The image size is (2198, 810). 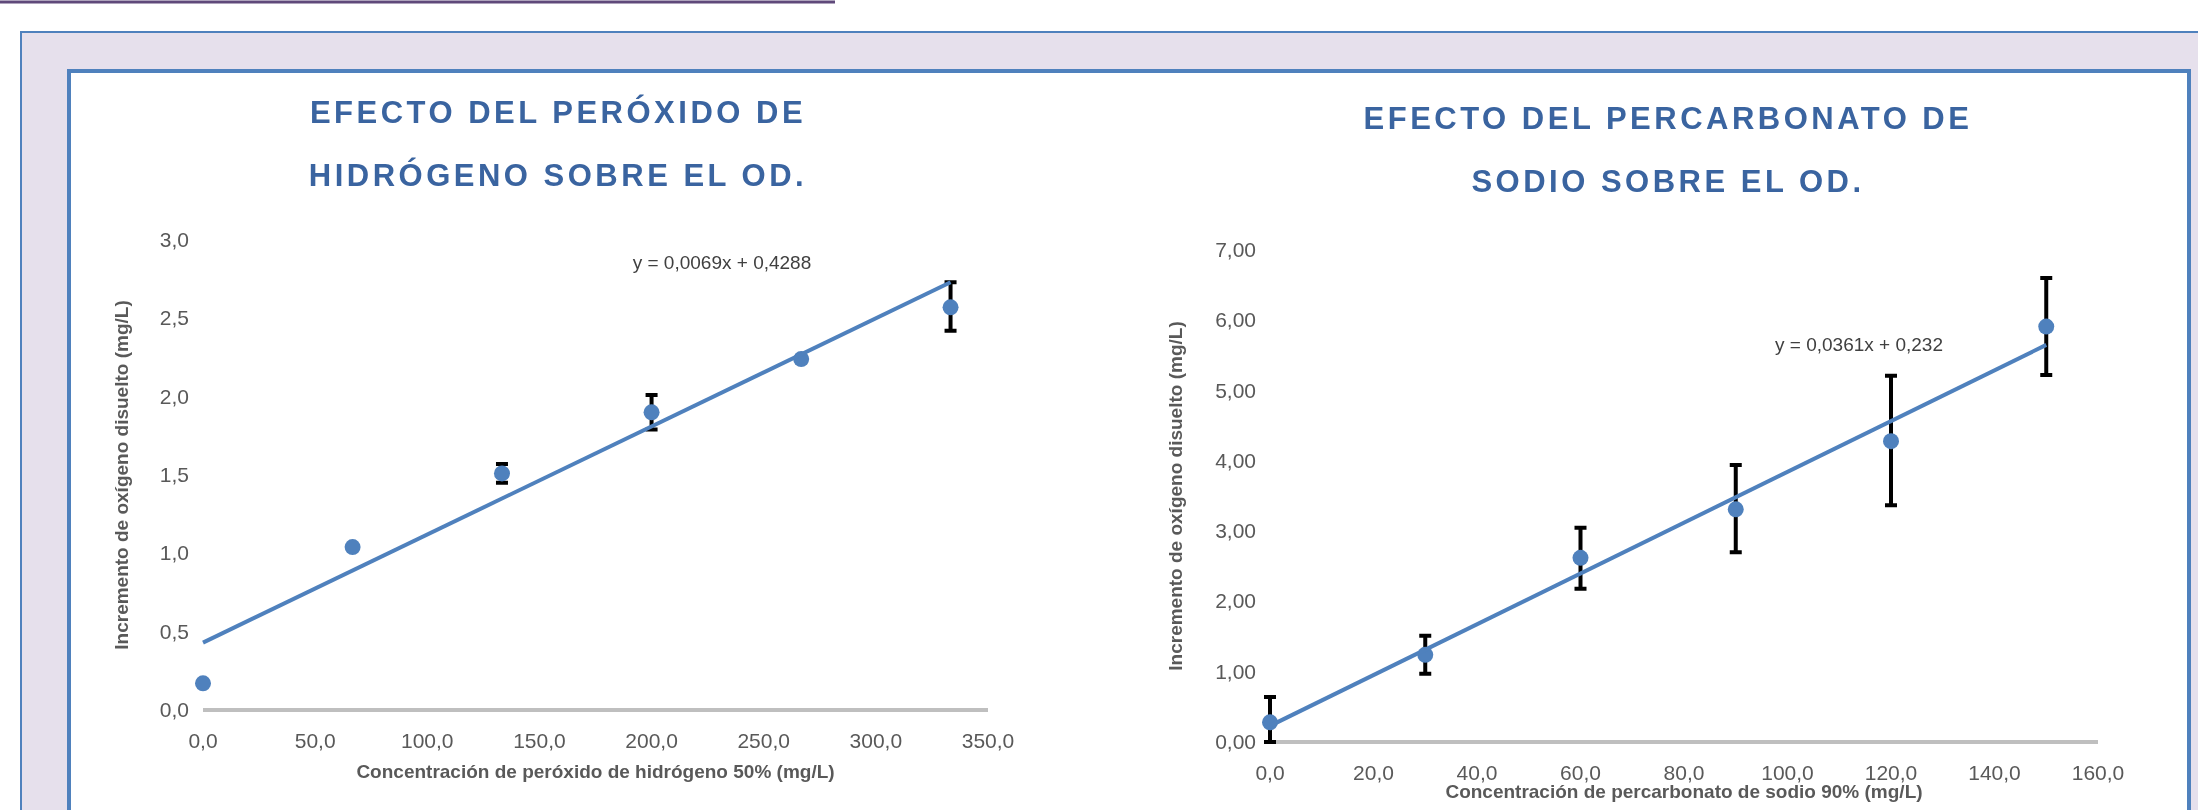 What do you see at coordinates (174, 553) in the screenshot?
I see `y-tick-label: 1,0` at bounding box center [174, 553].